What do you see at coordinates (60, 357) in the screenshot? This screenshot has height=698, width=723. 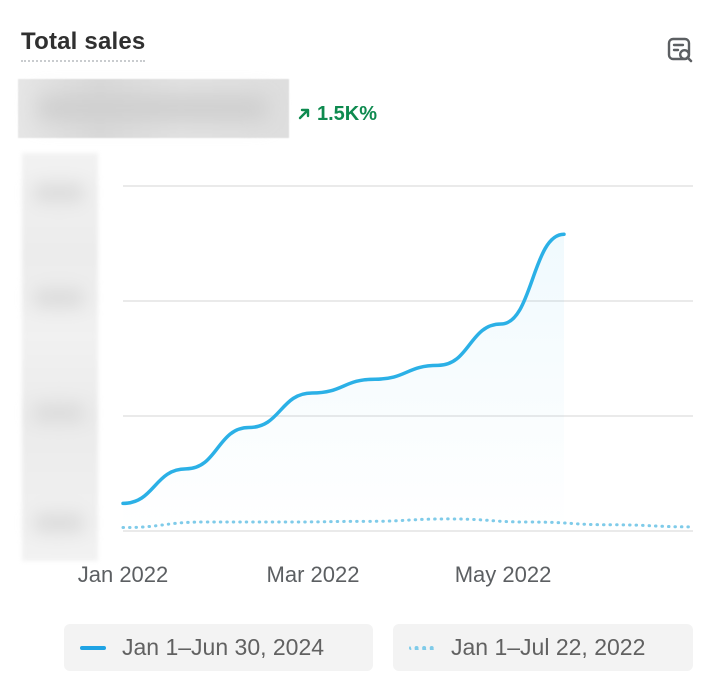 I see `y-axis-labels-redacted` at bounding box center [60, 357].